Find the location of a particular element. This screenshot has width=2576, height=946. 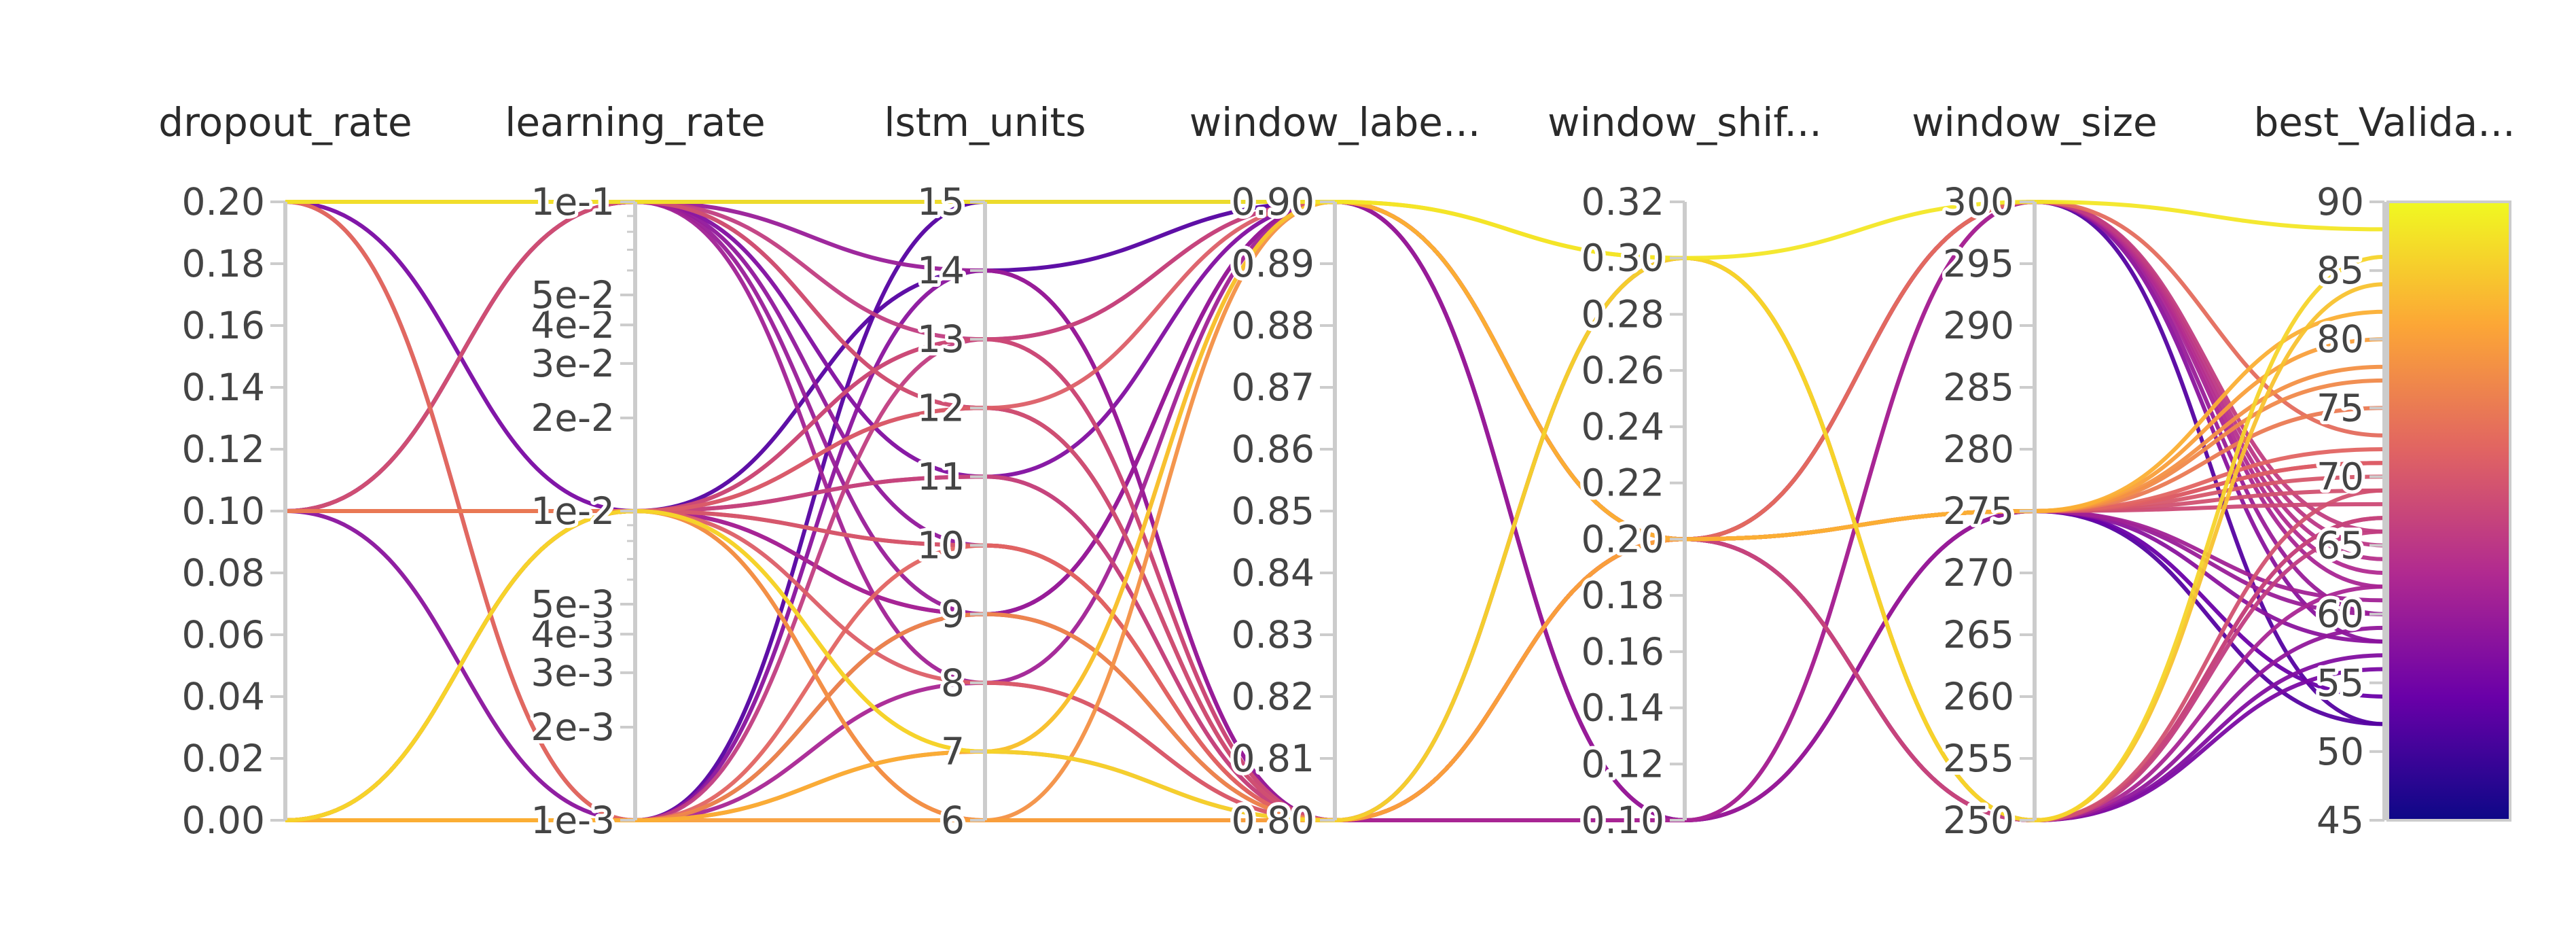

tick-label-best_Validation-3: 60 is located at coordinates (2340, 614).